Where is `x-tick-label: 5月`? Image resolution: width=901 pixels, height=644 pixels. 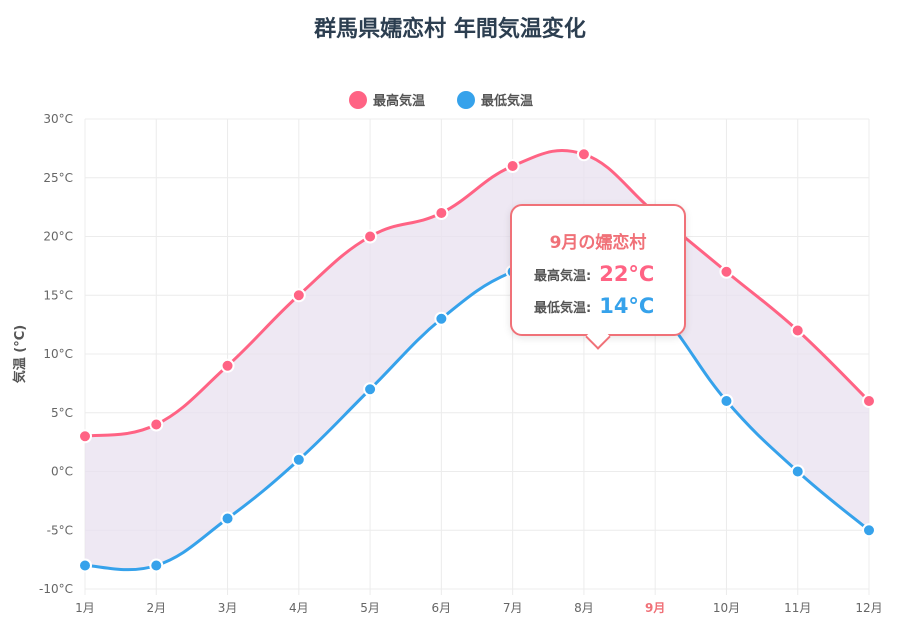
x-tick-label: 5月 is located at coordinates (370, 608).